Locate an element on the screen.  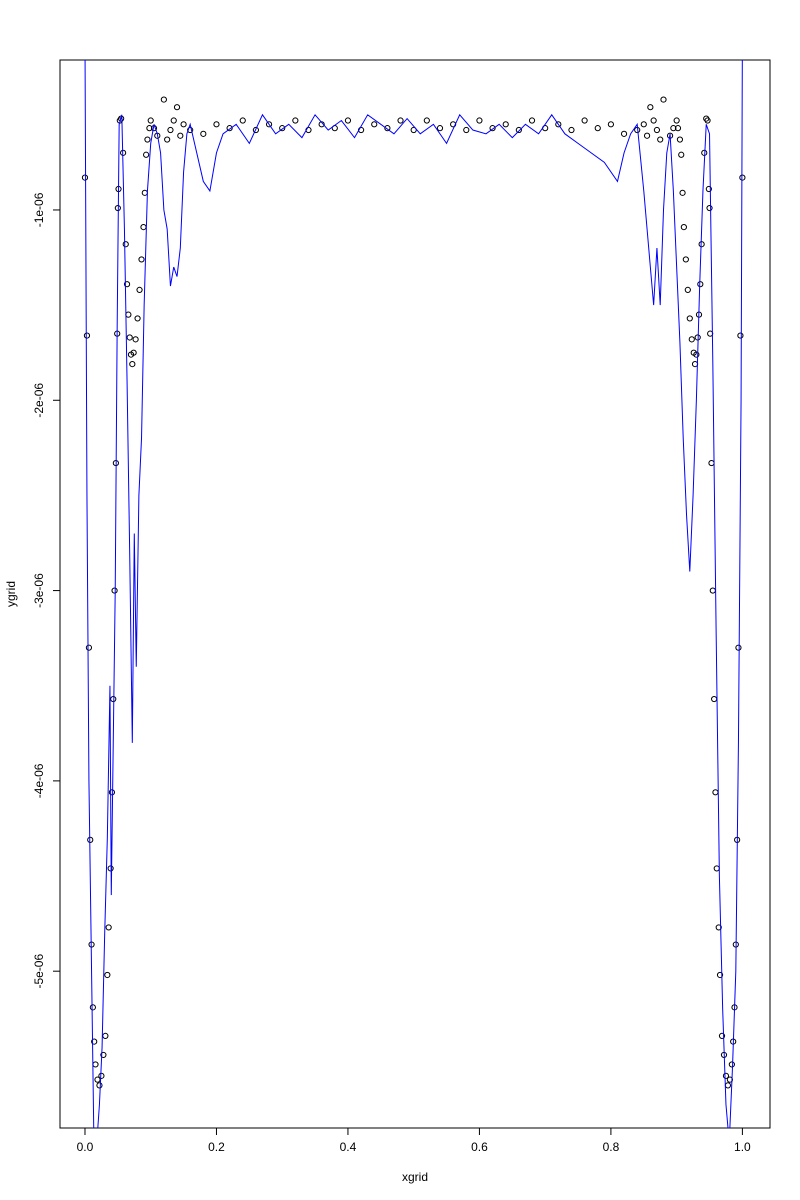
x-tick-label: 0.0 is located at coordinates (85, 1147).